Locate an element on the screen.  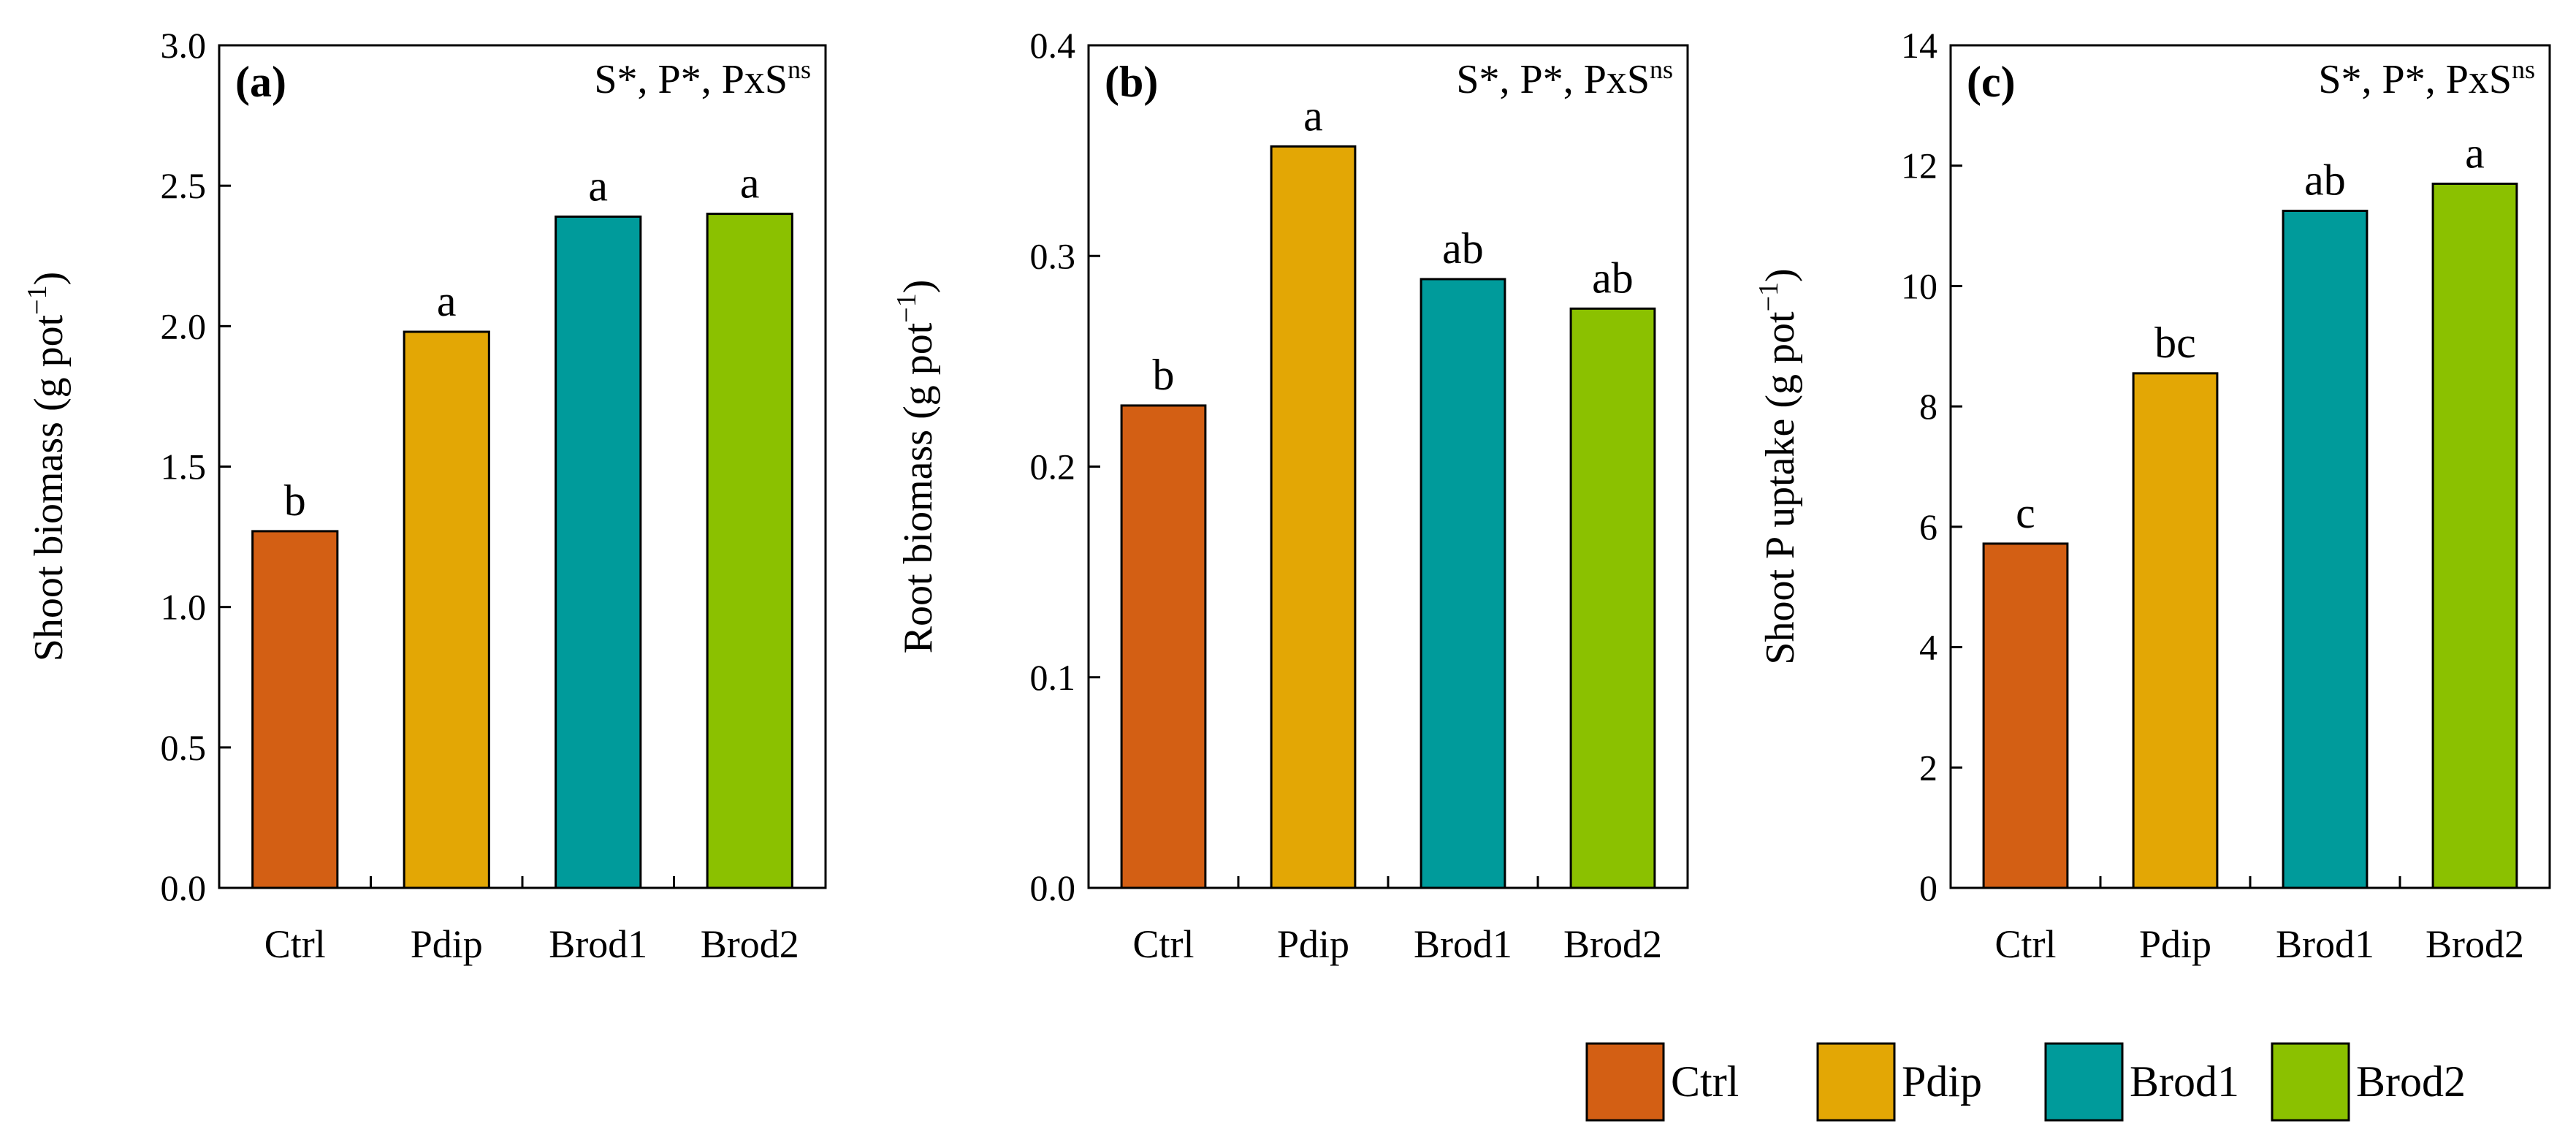
y-tick-label: 1.0 is located at coordinates (184, 607).